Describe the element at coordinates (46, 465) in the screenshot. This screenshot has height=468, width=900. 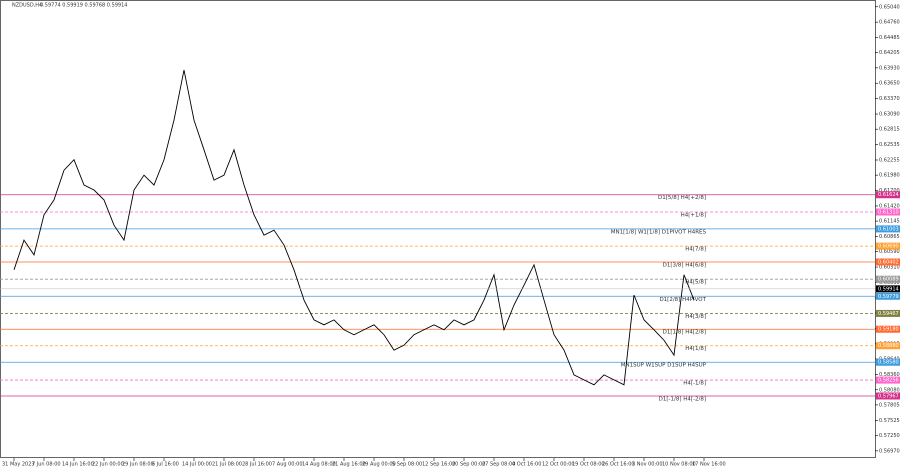
I see `x-tick-label: 7 Jun 08:00` at that location.